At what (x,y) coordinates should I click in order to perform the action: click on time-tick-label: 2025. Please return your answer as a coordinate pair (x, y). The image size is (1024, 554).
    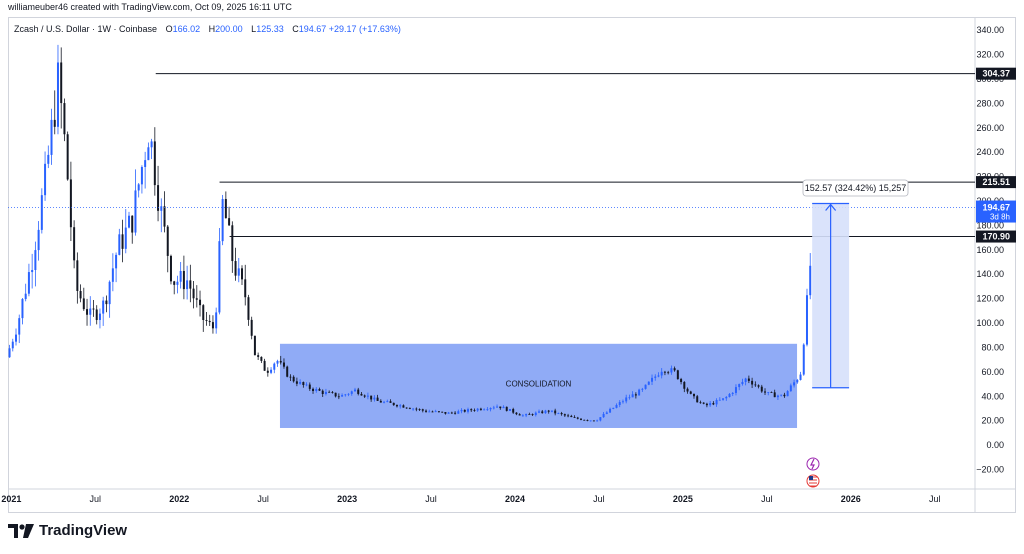
    Looking at the image, I should click on (683, 499).